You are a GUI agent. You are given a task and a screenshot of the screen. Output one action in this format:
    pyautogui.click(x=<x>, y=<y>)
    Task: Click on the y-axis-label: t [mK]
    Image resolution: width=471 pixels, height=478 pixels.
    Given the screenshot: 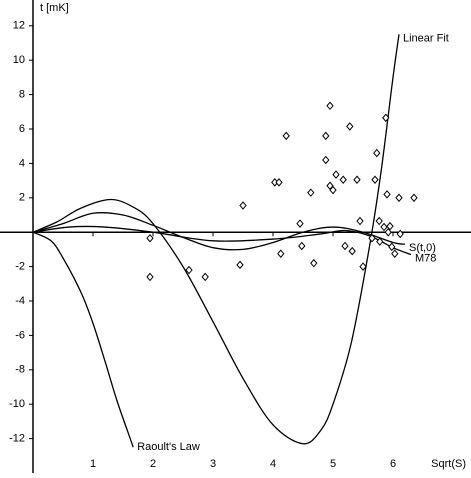 What is the action you would take?
    pyautogui.click(x=54, y=8)
    